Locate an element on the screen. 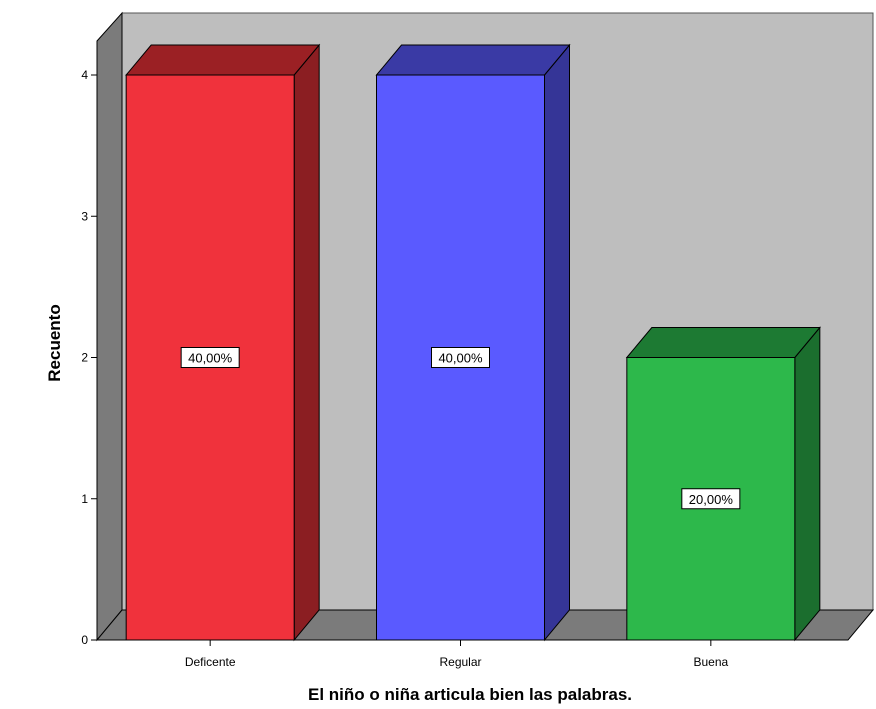 This screenshot has height=709, width=876. y-tick-label: 0 is located at coordinates (84, 640).